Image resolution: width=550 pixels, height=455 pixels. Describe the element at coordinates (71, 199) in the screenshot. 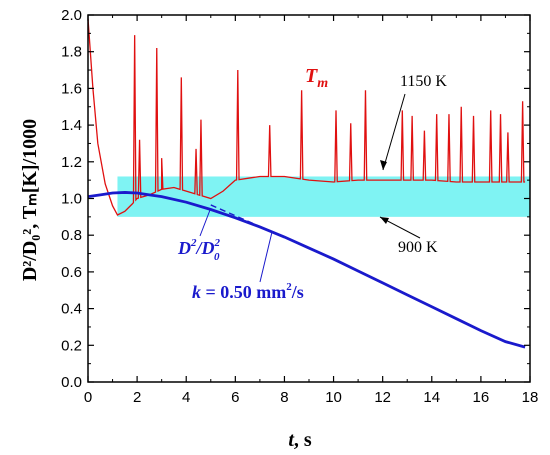

I see `y-tick-label: 1.0` at that location.